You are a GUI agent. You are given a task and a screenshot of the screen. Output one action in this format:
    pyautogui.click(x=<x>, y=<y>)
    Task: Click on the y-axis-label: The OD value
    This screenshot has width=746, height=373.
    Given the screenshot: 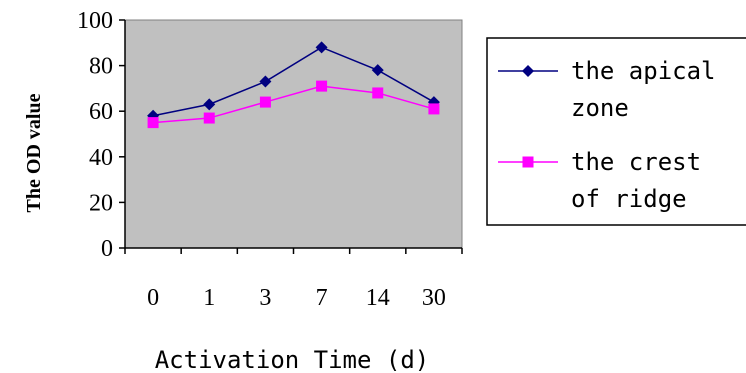 What is the action you would take?
    pyautogui.click(x=34, y=152)
    